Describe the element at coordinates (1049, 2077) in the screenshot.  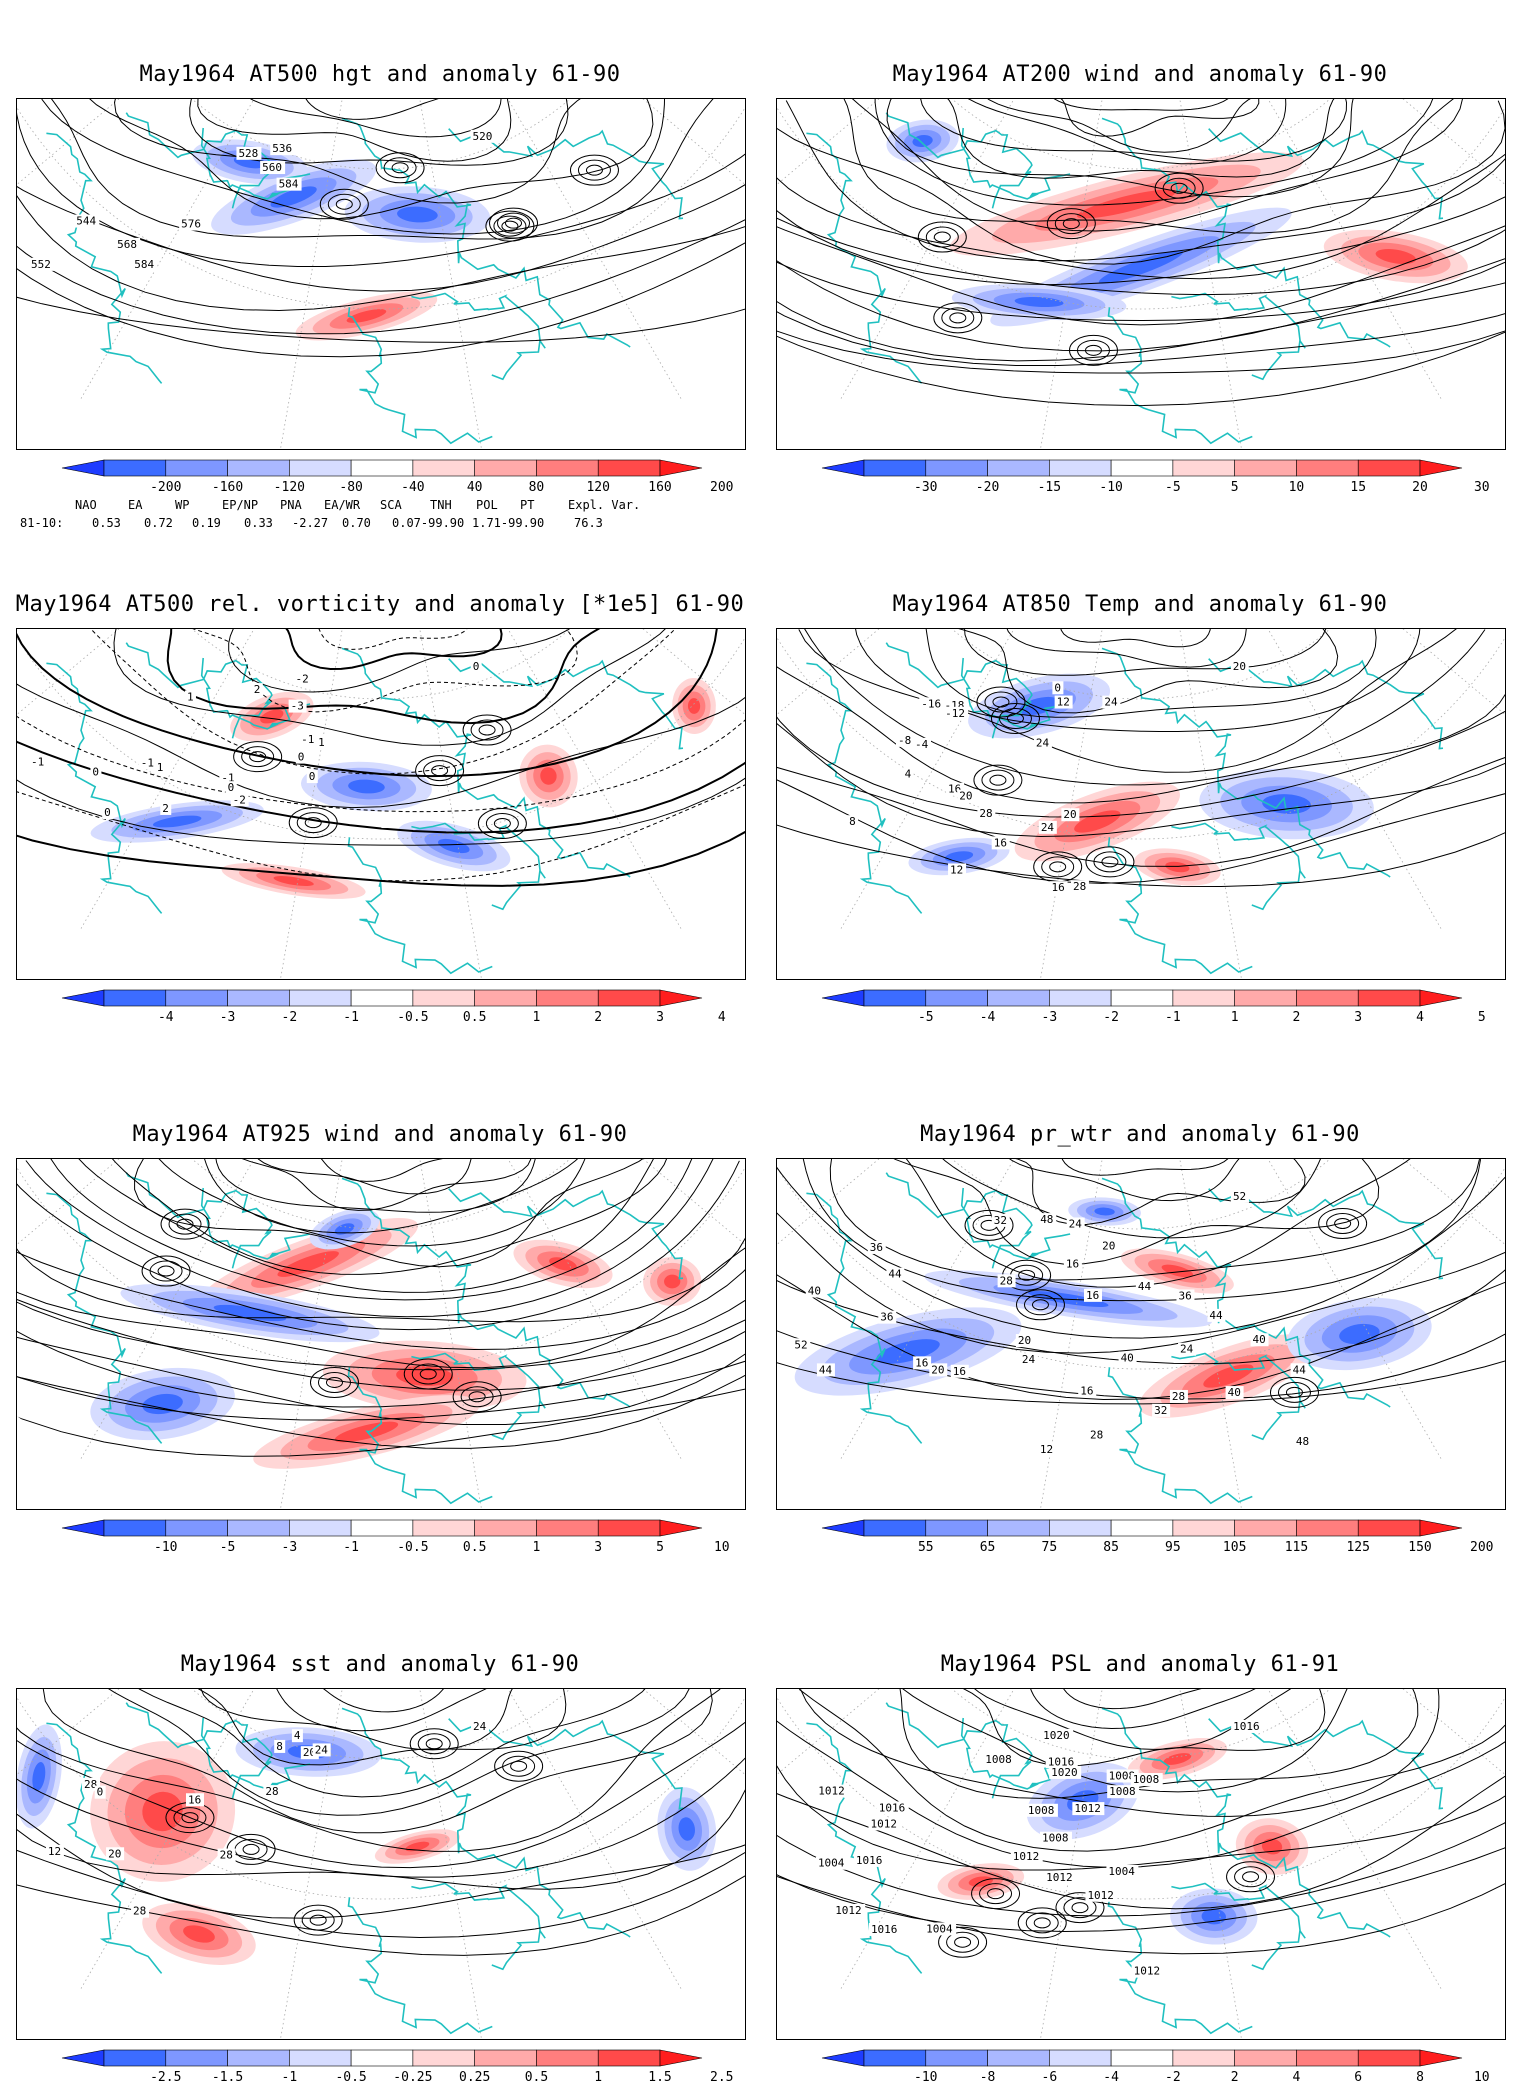
I see `colorbar-tick-label: -6` at that location.